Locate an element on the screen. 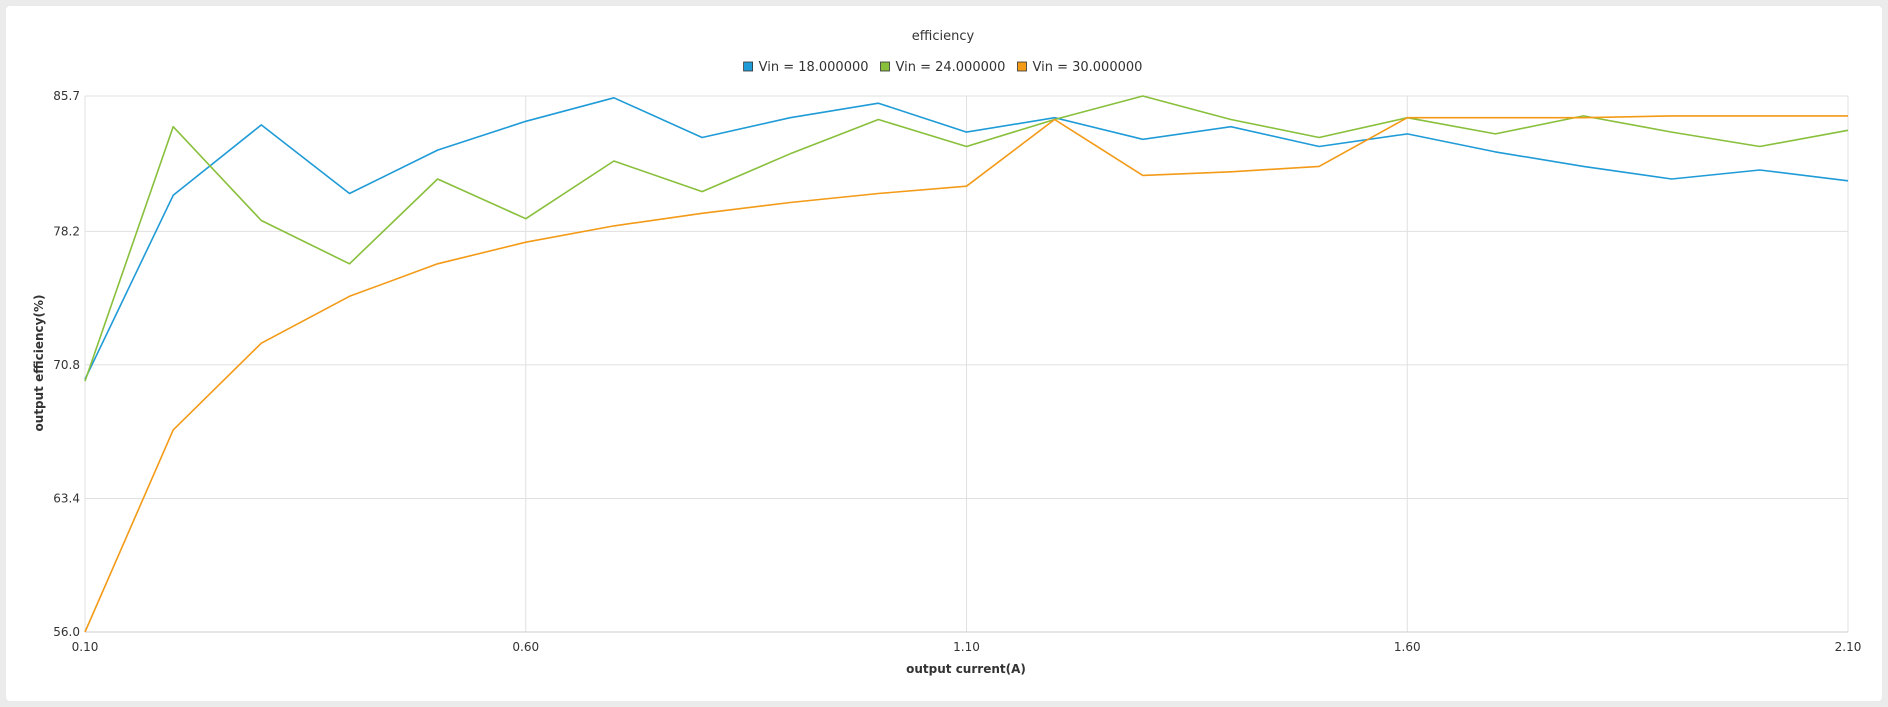 The height and width of the screenshot is (707, 1888). x-axis-title: output current(A) is located at coordinates (966, 669).